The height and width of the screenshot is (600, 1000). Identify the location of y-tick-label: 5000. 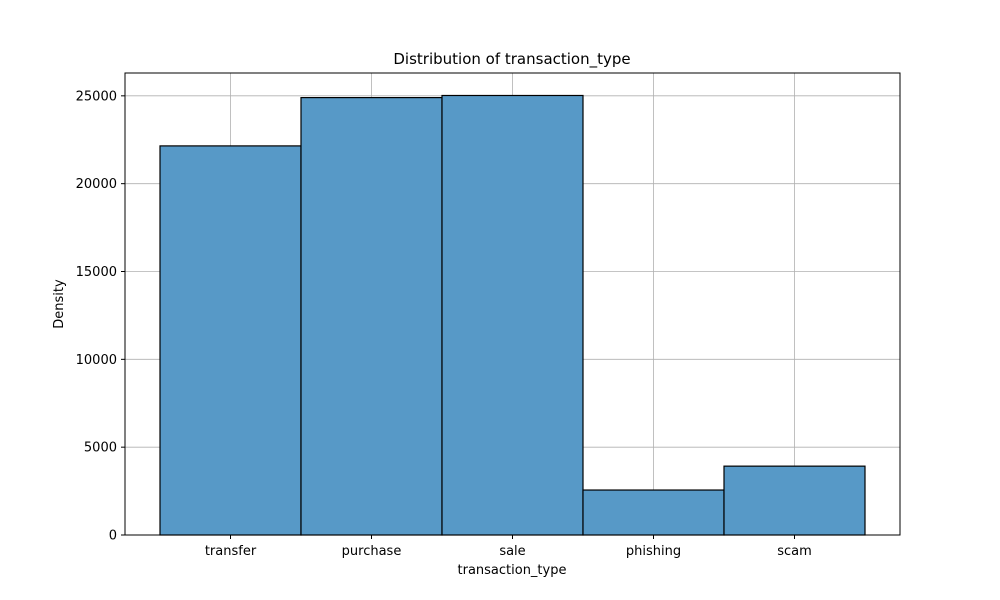
(100, 448).